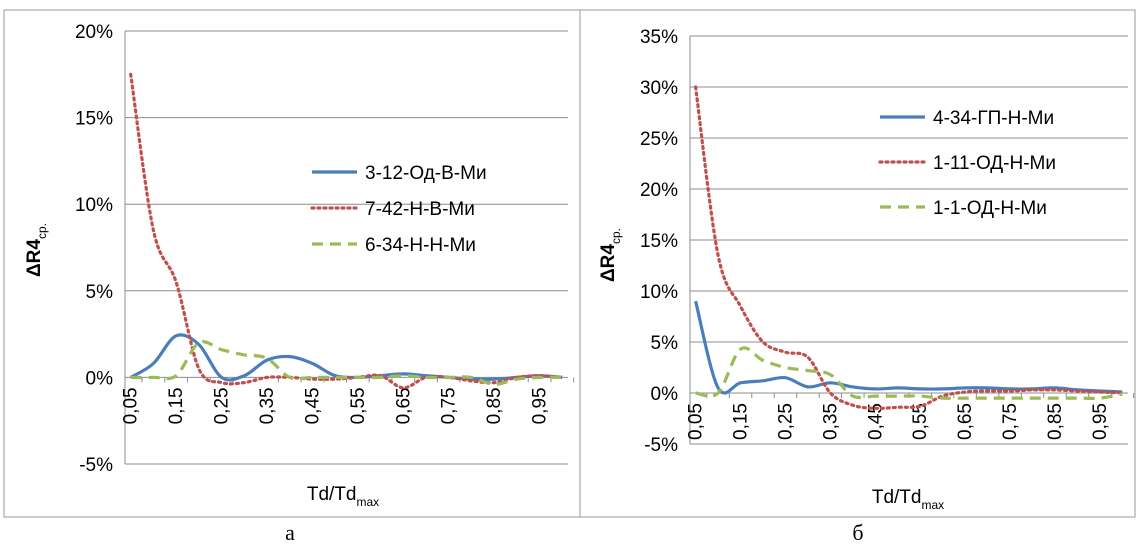  What do you see at coordinates (659, 88) in the screenshot?
I see `y-tick-label: 30%` at bounding box center [659, 88].